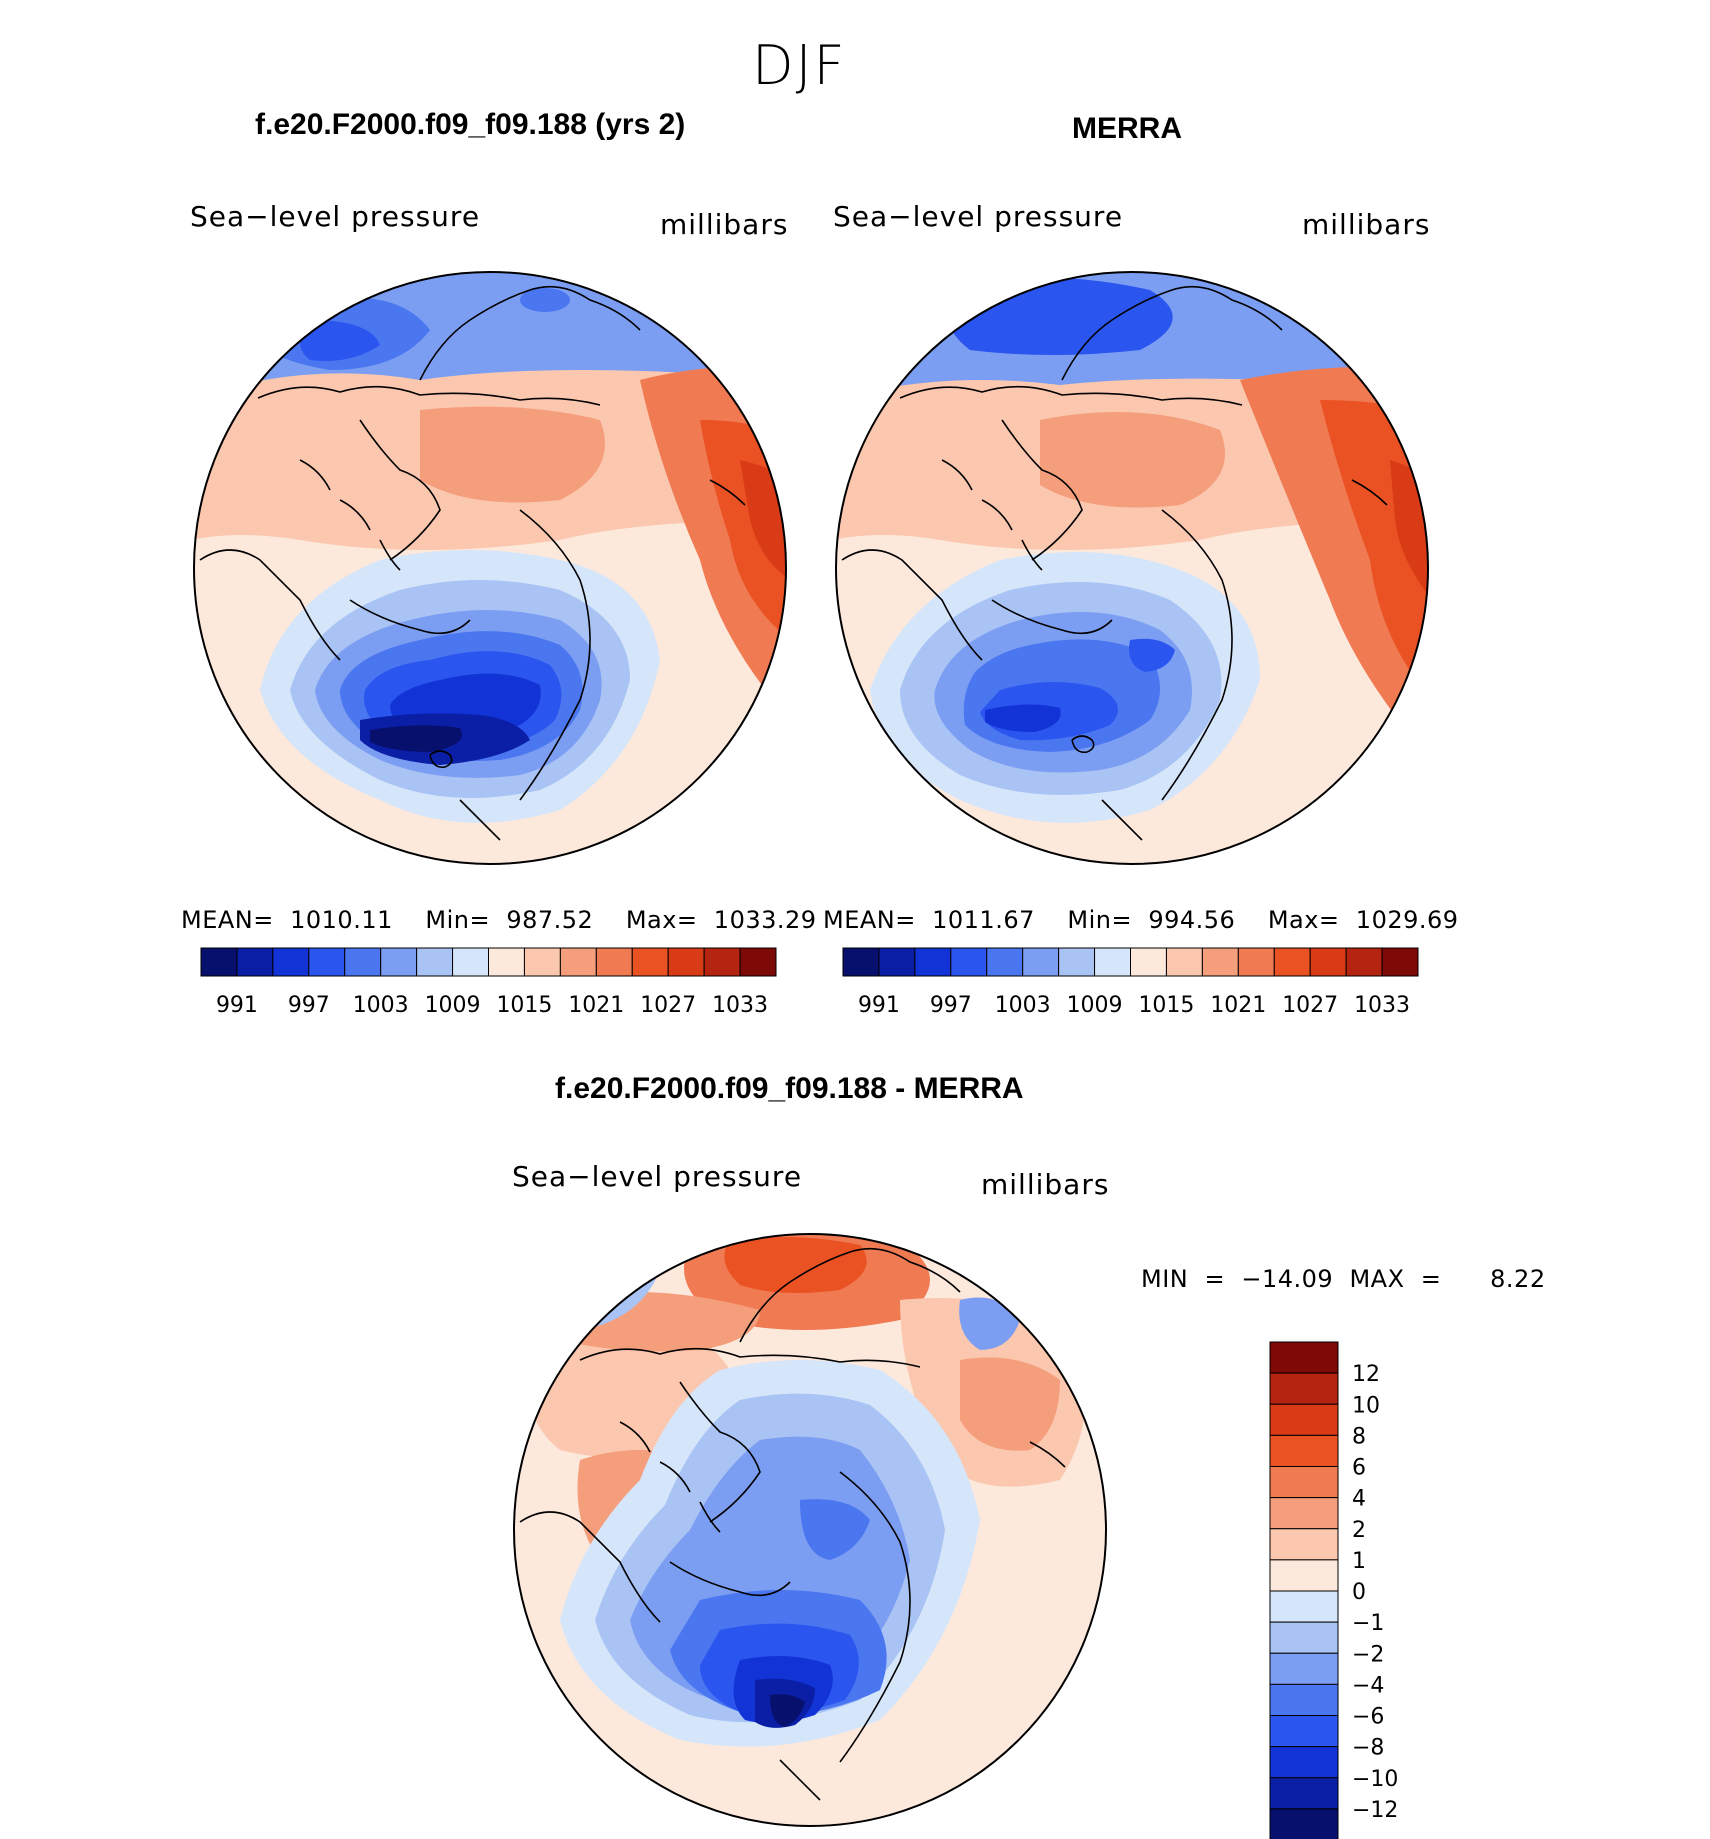  Describe the element at coordinates (879, 1005) in the screenshot. I see `panel2-colorbar-tick-label: 991` at that location.